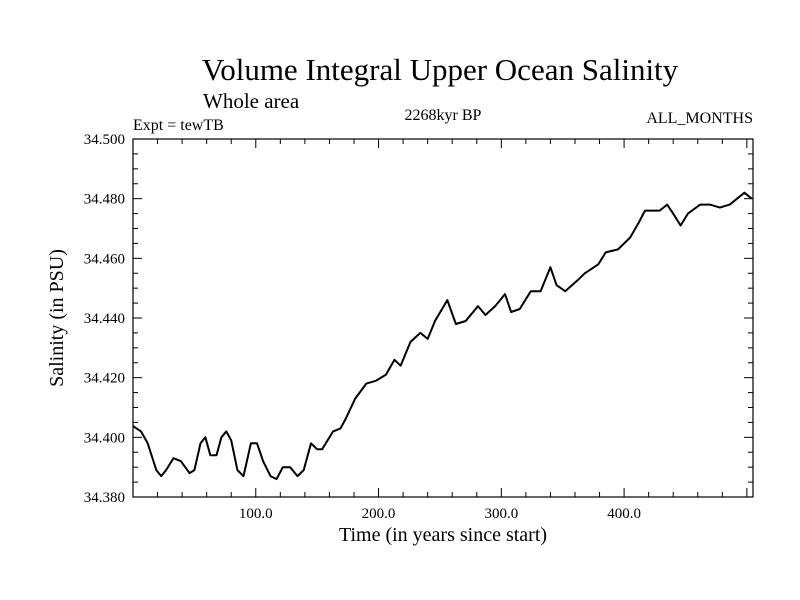  Describe the element at coordinates (104, 438) in the screenshot. I see `y-tick-label: 34.400` at that location.